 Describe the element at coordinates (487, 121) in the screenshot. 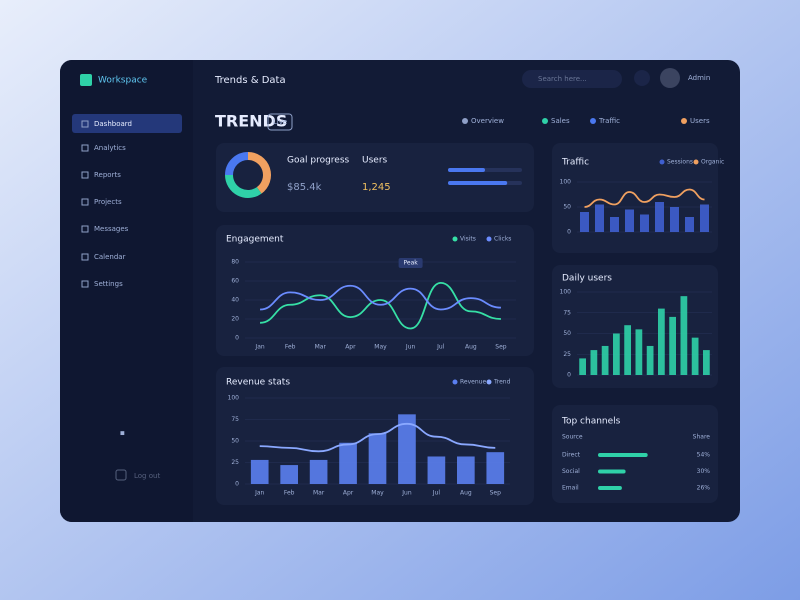

I see `tab: Overview` at that location.